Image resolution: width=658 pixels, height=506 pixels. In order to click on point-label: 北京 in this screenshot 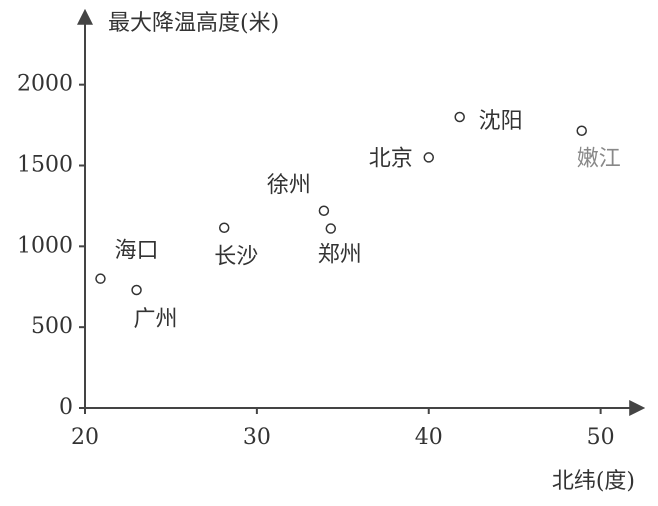, I will do `click(391, 158)`.